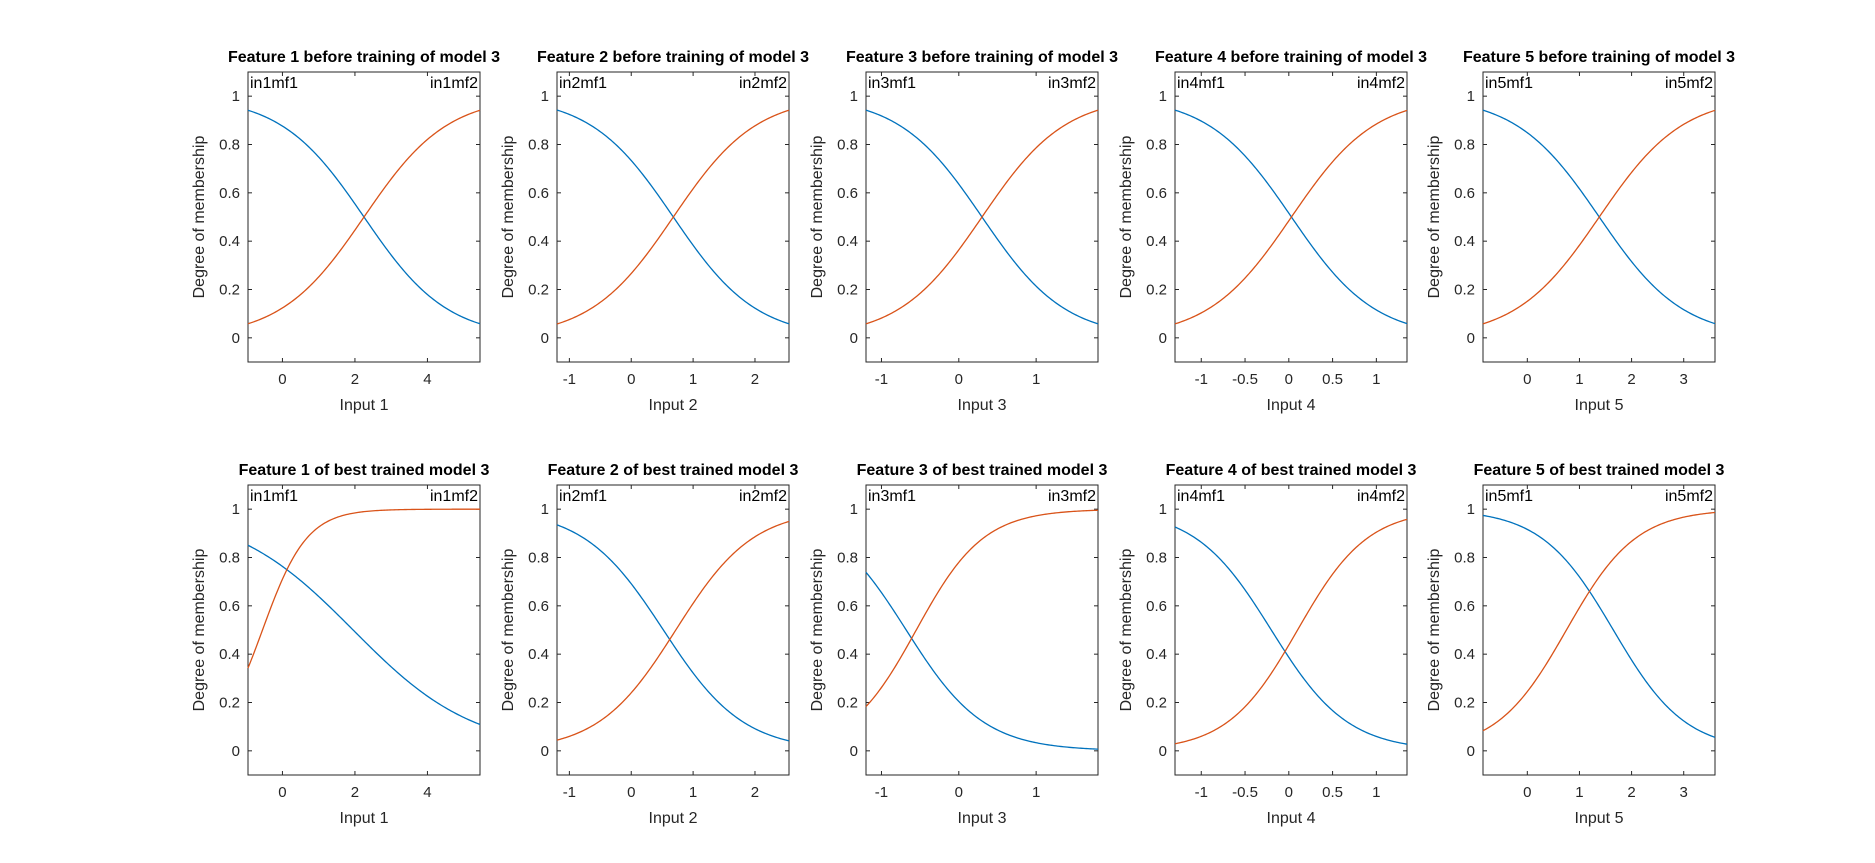  I want to click on x-tick-label: 0.5, so click(1332, 379).